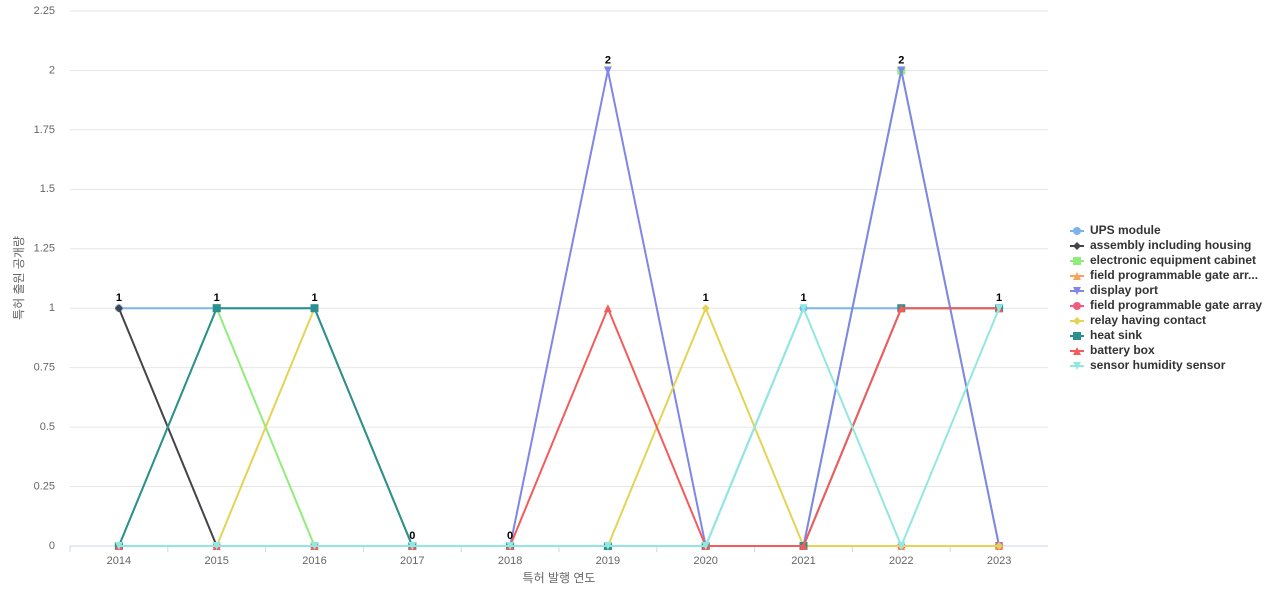  Describe the element at coordinates (803, 561) in the screenshot. I see `x-tick-label: 2021` at that location.